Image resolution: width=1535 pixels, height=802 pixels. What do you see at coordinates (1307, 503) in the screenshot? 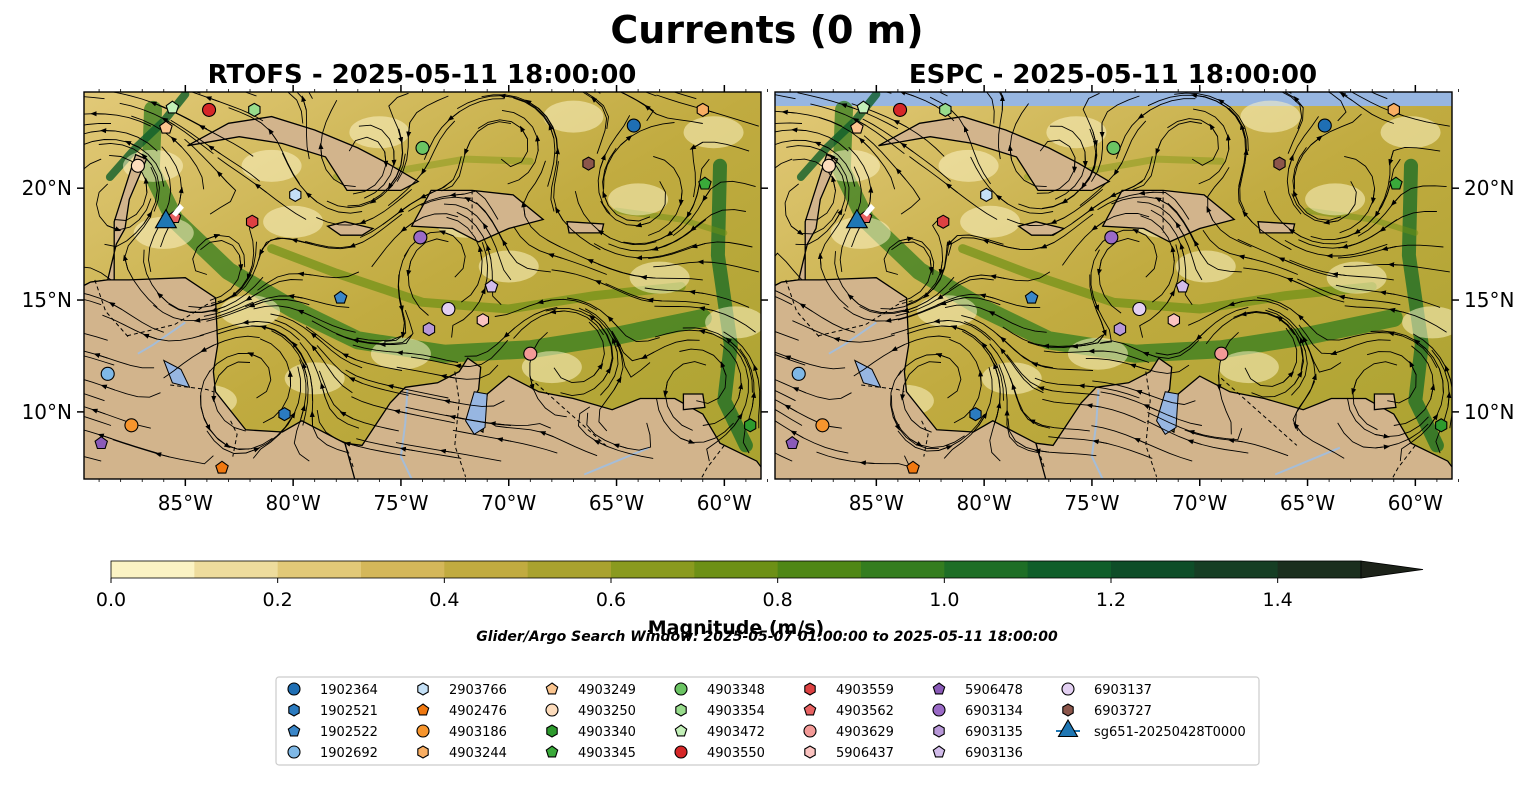
I see `espc-lon-label: 65°W` at bounding box center [1307, 503].